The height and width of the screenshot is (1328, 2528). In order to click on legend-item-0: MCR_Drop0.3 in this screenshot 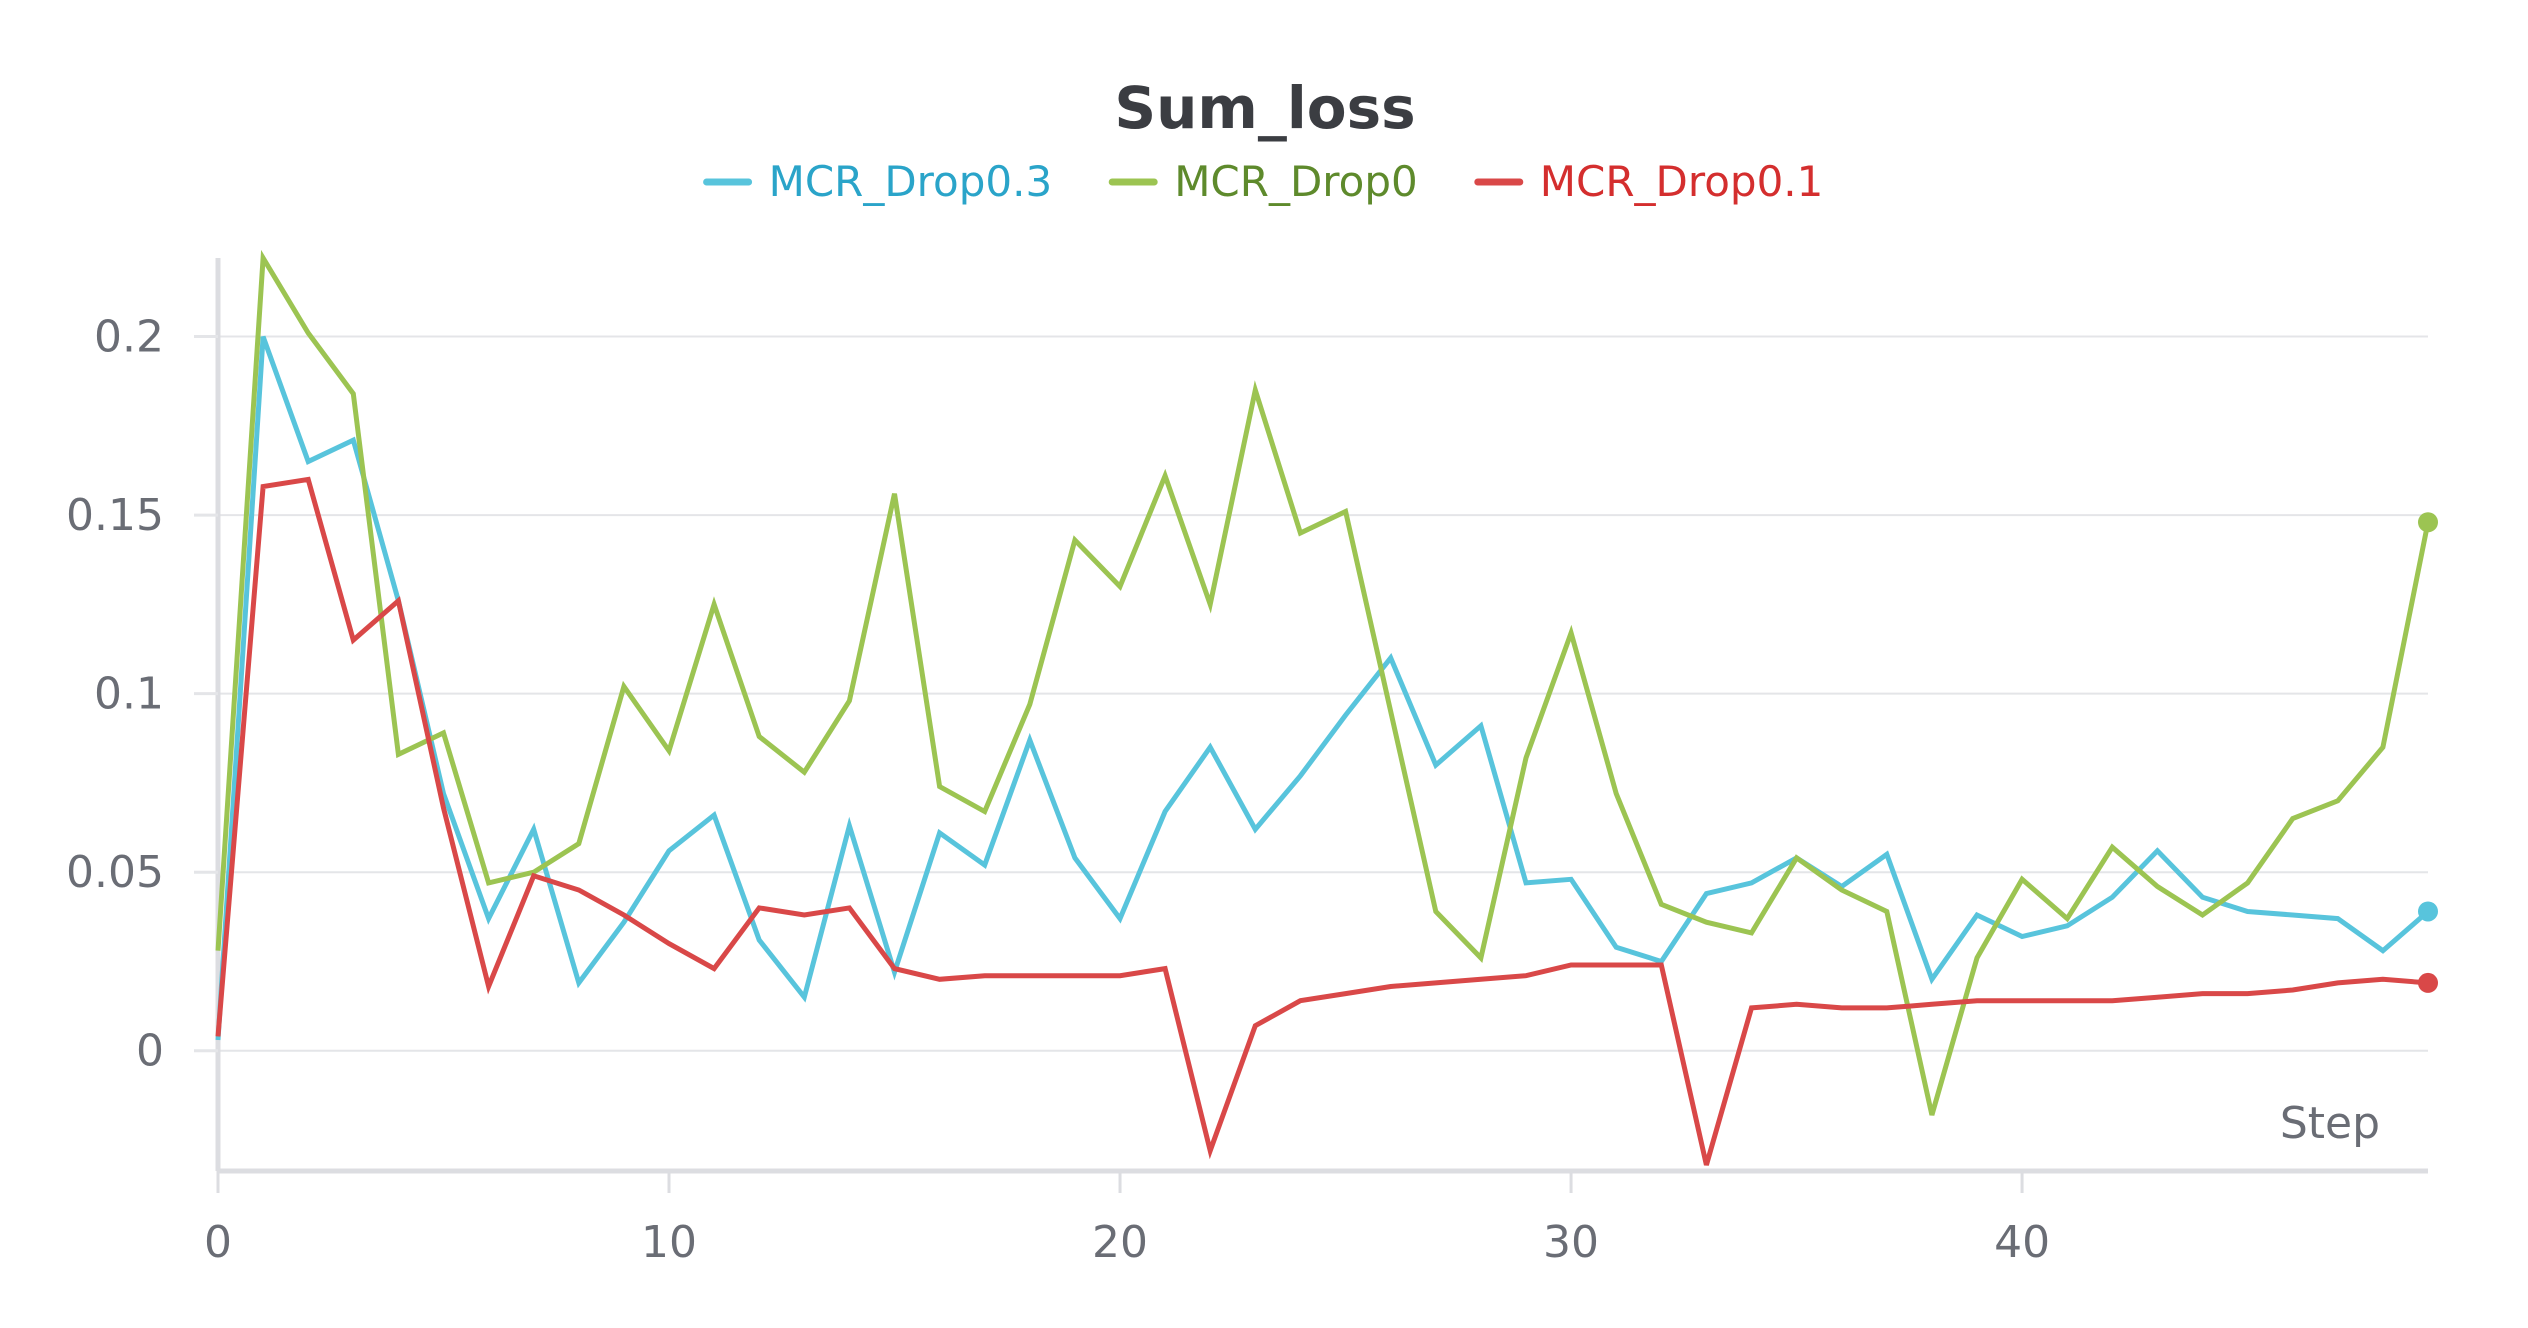, I will do `click(878, 181)`.